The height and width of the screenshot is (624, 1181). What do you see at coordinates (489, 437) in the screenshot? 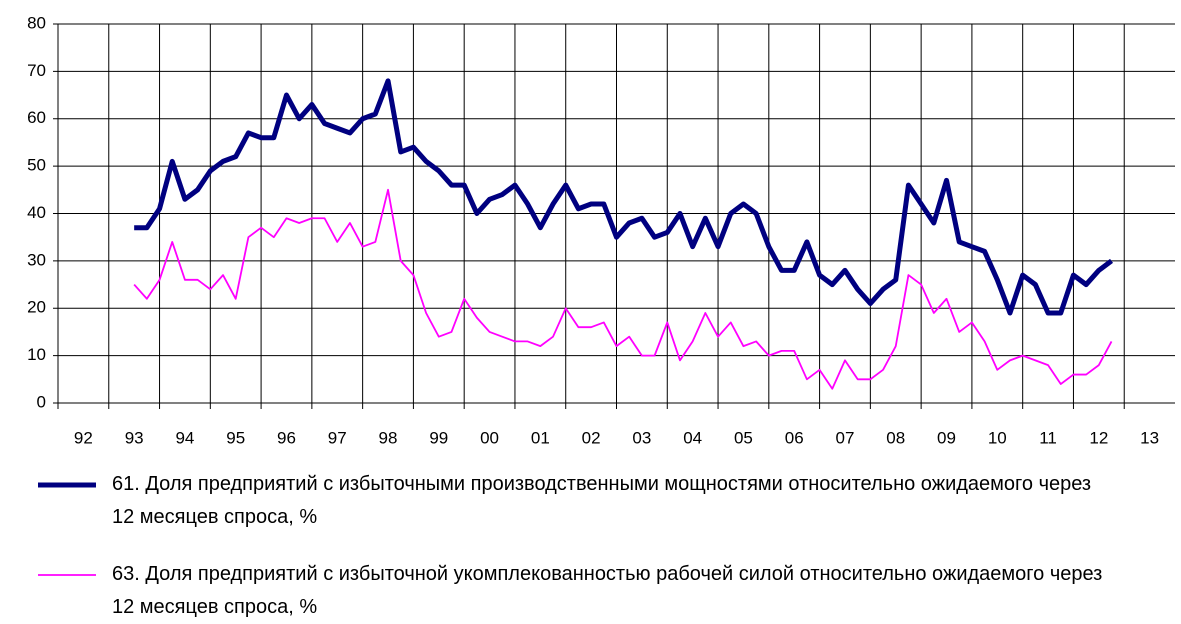
I see `x-tick-label: 00` at bounding box center [489, 437].